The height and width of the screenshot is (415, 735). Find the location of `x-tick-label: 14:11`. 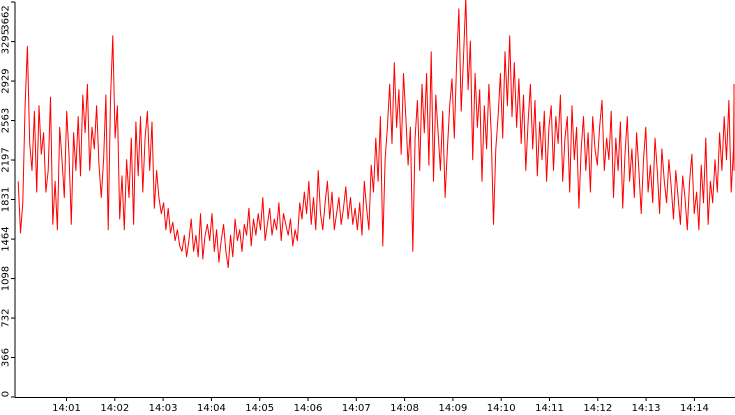

x-tick-label: 14:11 is located at coordinates (549, 408).